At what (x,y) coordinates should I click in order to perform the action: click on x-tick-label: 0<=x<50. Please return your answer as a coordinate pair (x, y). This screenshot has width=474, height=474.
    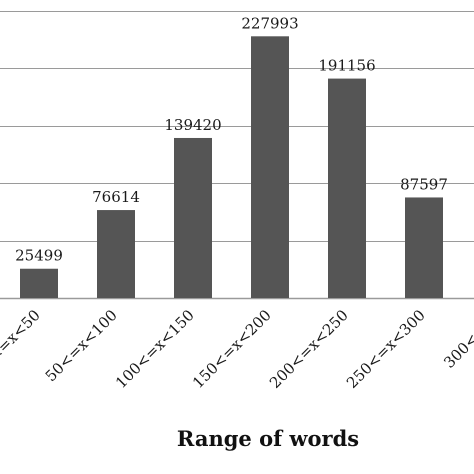
    Looking at the image, I should click on (22, 339).